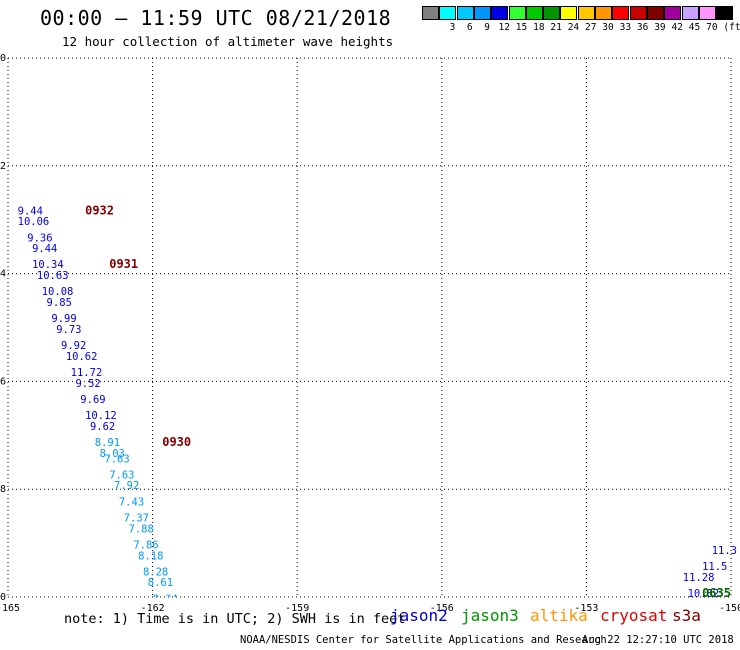  I want to click on swh-value-label: 8.91, so click(107, 443).